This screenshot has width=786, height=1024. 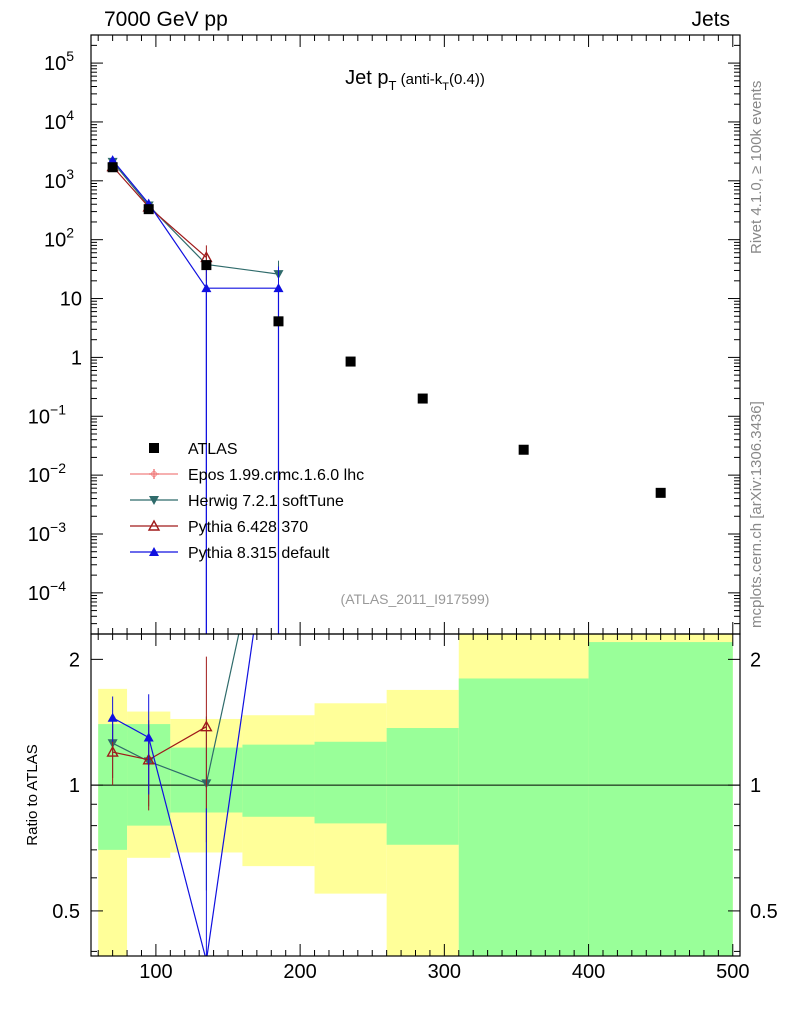 What do you see at coordinates (47, 473) in the screenshot?
I see `ytick-label-7: 10⁻²` at bounding box center [47, 473].